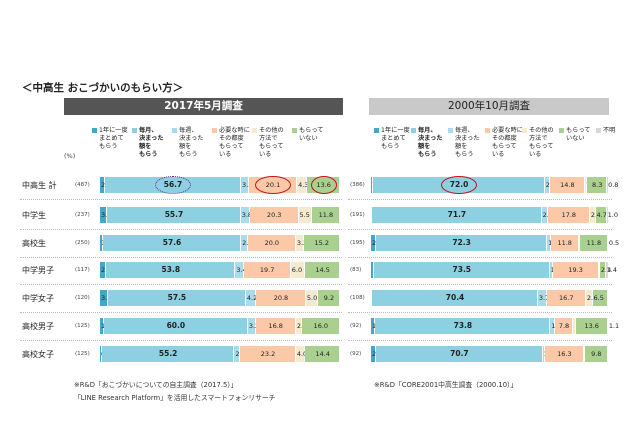 Image resolution: width=640 pixels, height=426 pixels. I want to click on footnote-2017-line2: 「LINE Research Platform」を活用したスマートフォンリサーチ, so click(175, 398).